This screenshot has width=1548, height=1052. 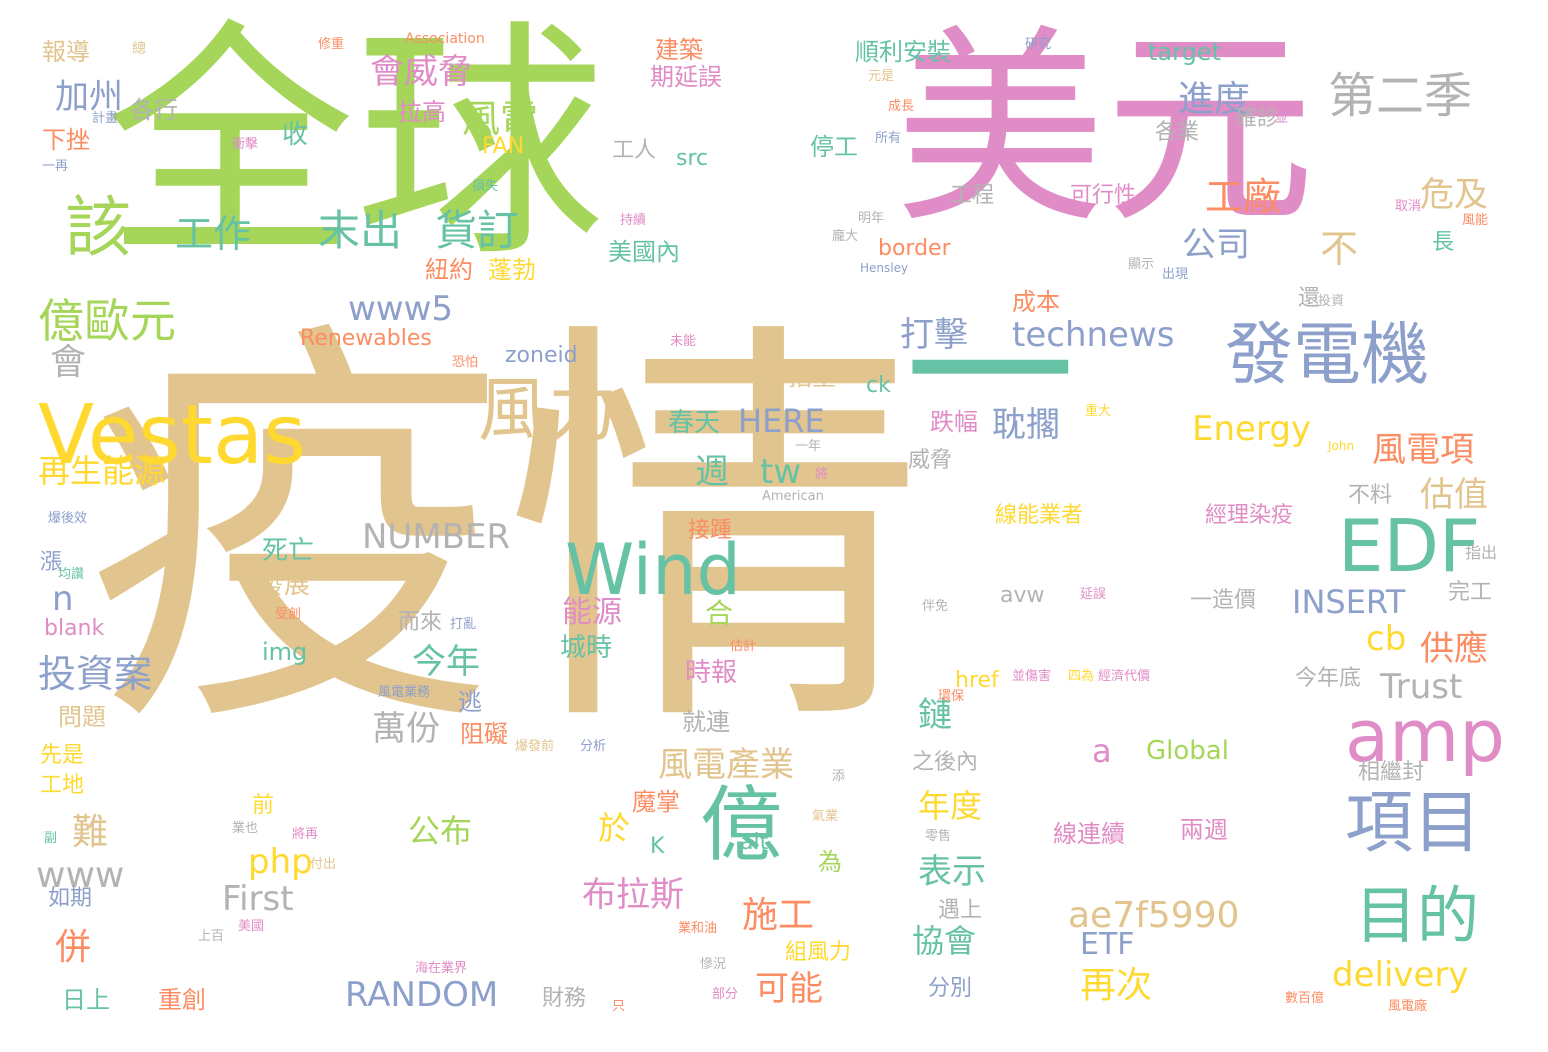 I want to click on cloud-word: 就連, so click(x=706, y=722).